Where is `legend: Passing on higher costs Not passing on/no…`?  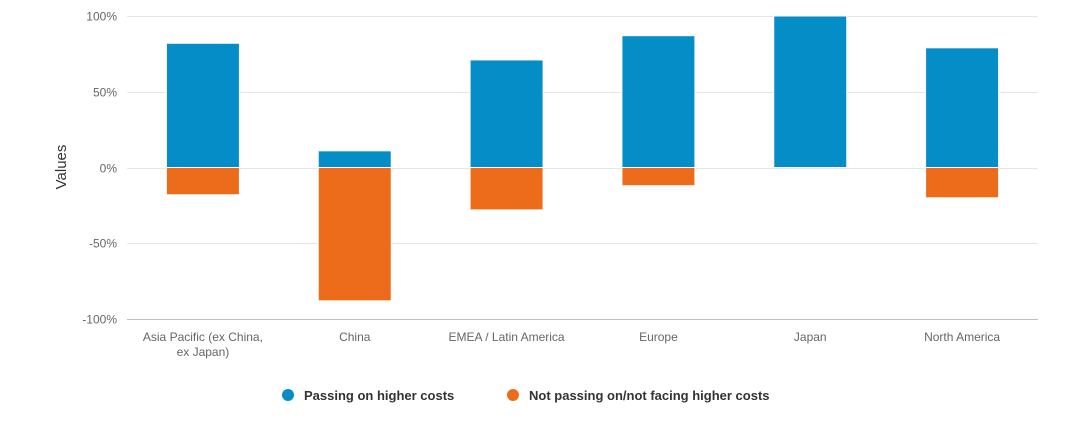
legend: Passing on higher costs Not passing on/no… is located at coordinates (526, 395).